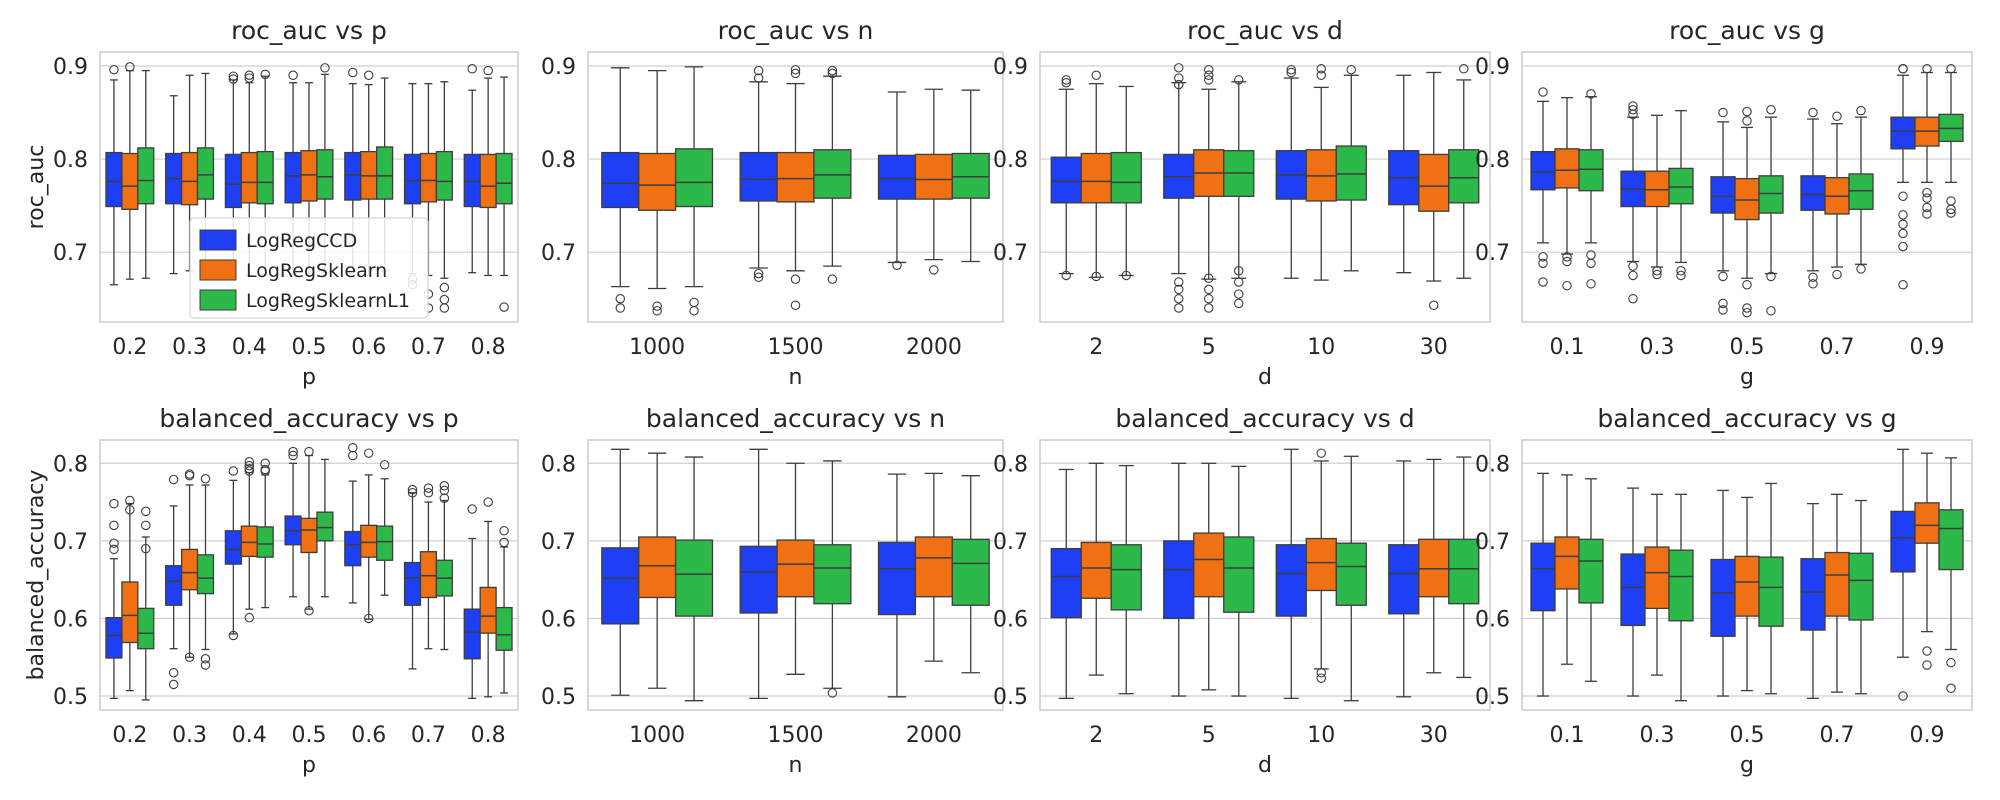 The image size is (2000, 800). What do you see at coordinates (301, 241) in the screenshot?
I see `legend-label-LogRegCCD: LogRegCCD` at bounding box center [301, 241].